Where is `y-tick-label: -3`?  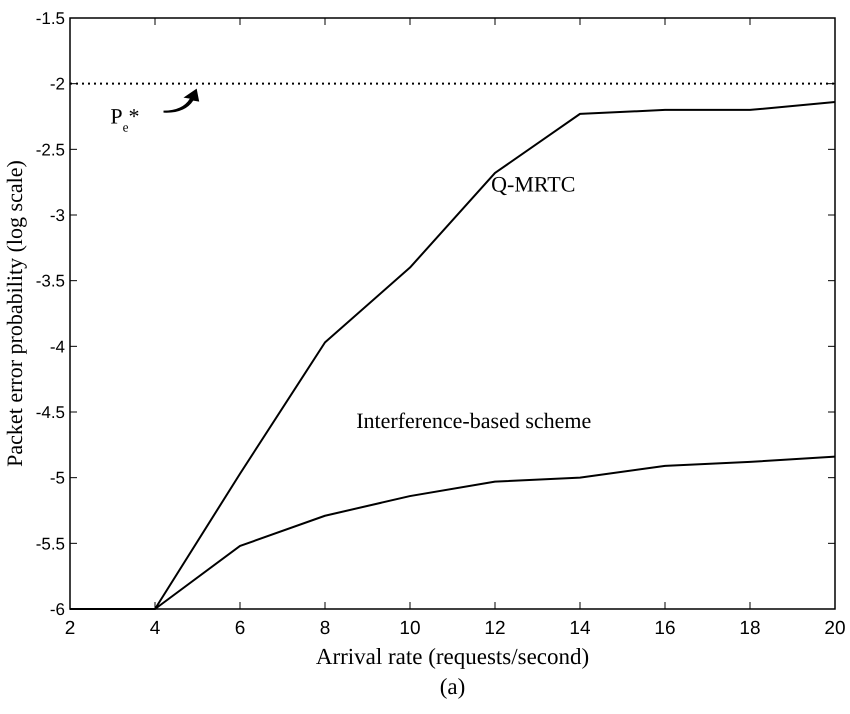
y-tick-label: -3 is located at coordinates (57, 215).